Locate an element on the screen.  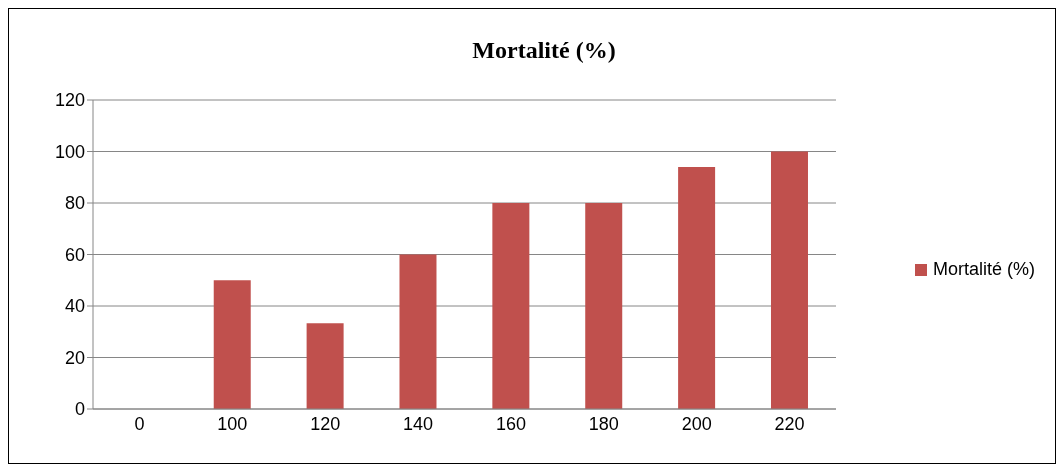
x-tick-label: 220 is located at coordinates (789, 423).